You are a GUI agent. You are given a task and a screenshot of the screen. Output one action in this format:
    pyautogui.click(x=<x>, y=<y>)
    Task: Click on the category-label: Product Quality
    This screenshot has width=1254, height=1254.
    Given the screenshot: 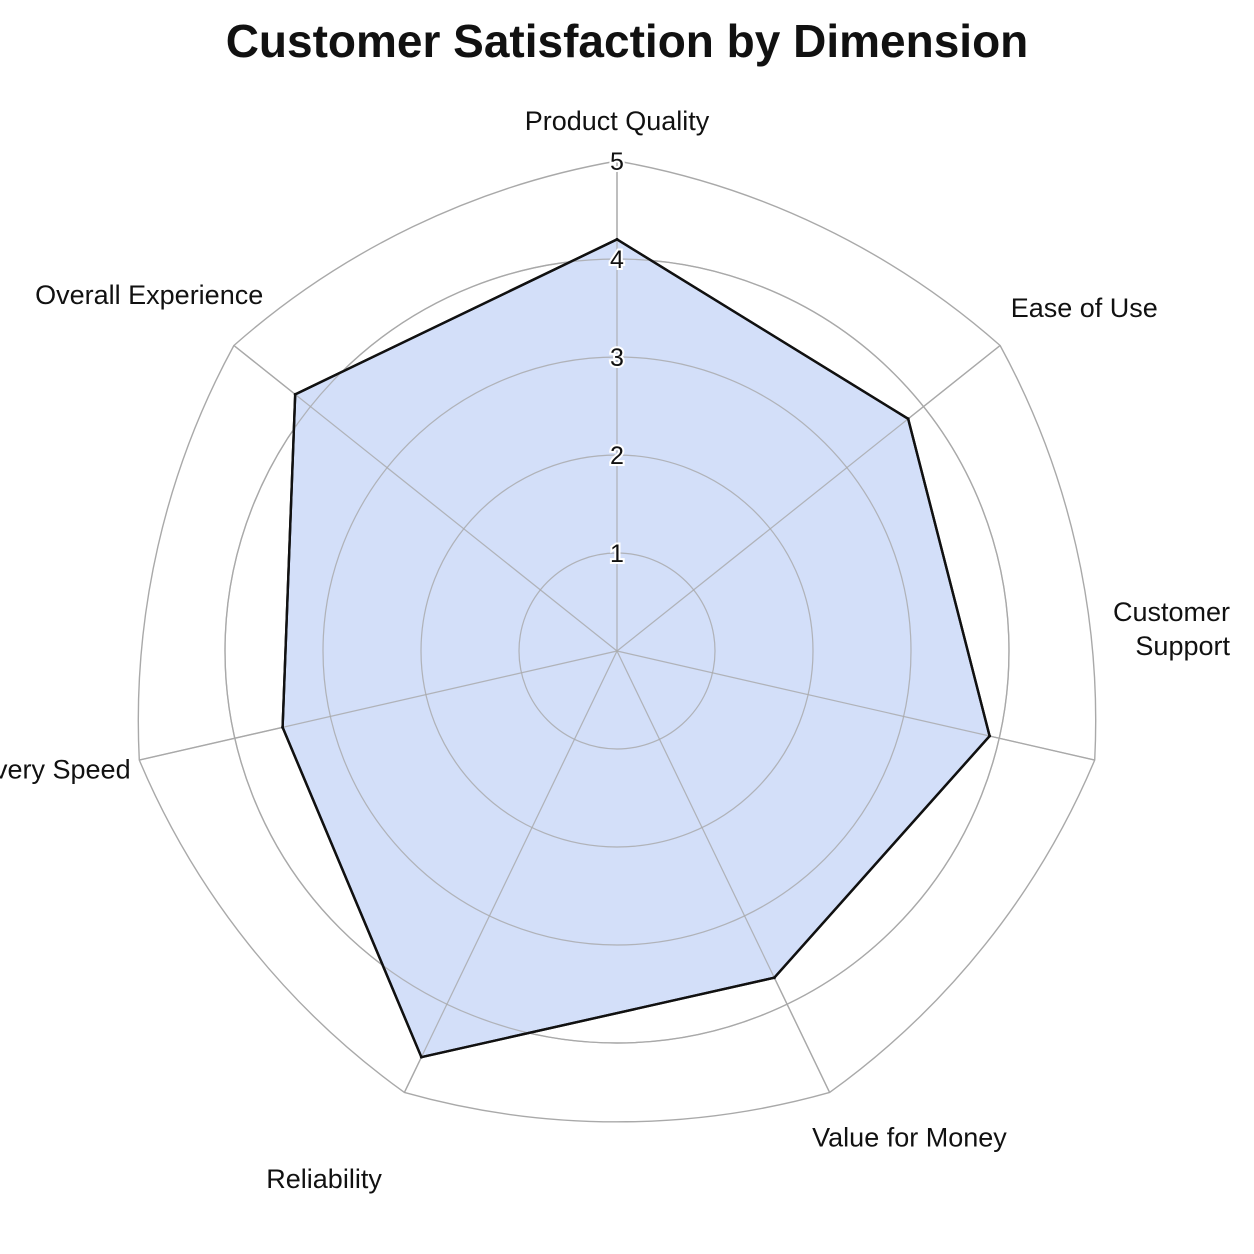 What is the action you would take?
    pyautogui.click(x=617, y=121)
    